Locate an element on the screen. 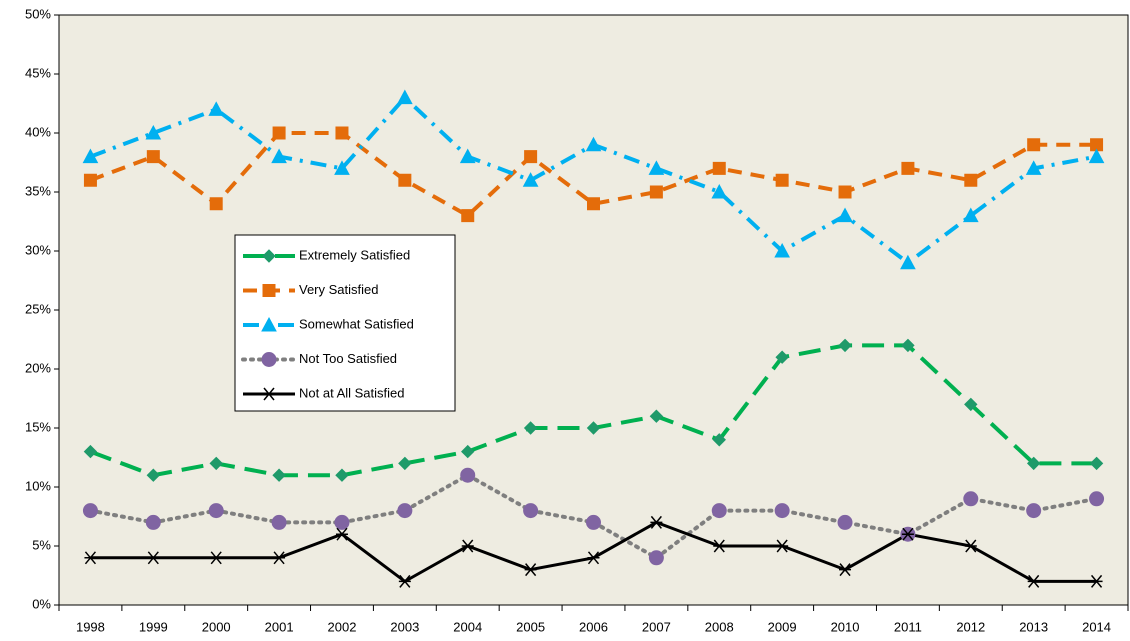 Image resolution: width=1130 pixels, height=641 pixels. x-tick-label: 2007 is located at coordinates (656, 626).